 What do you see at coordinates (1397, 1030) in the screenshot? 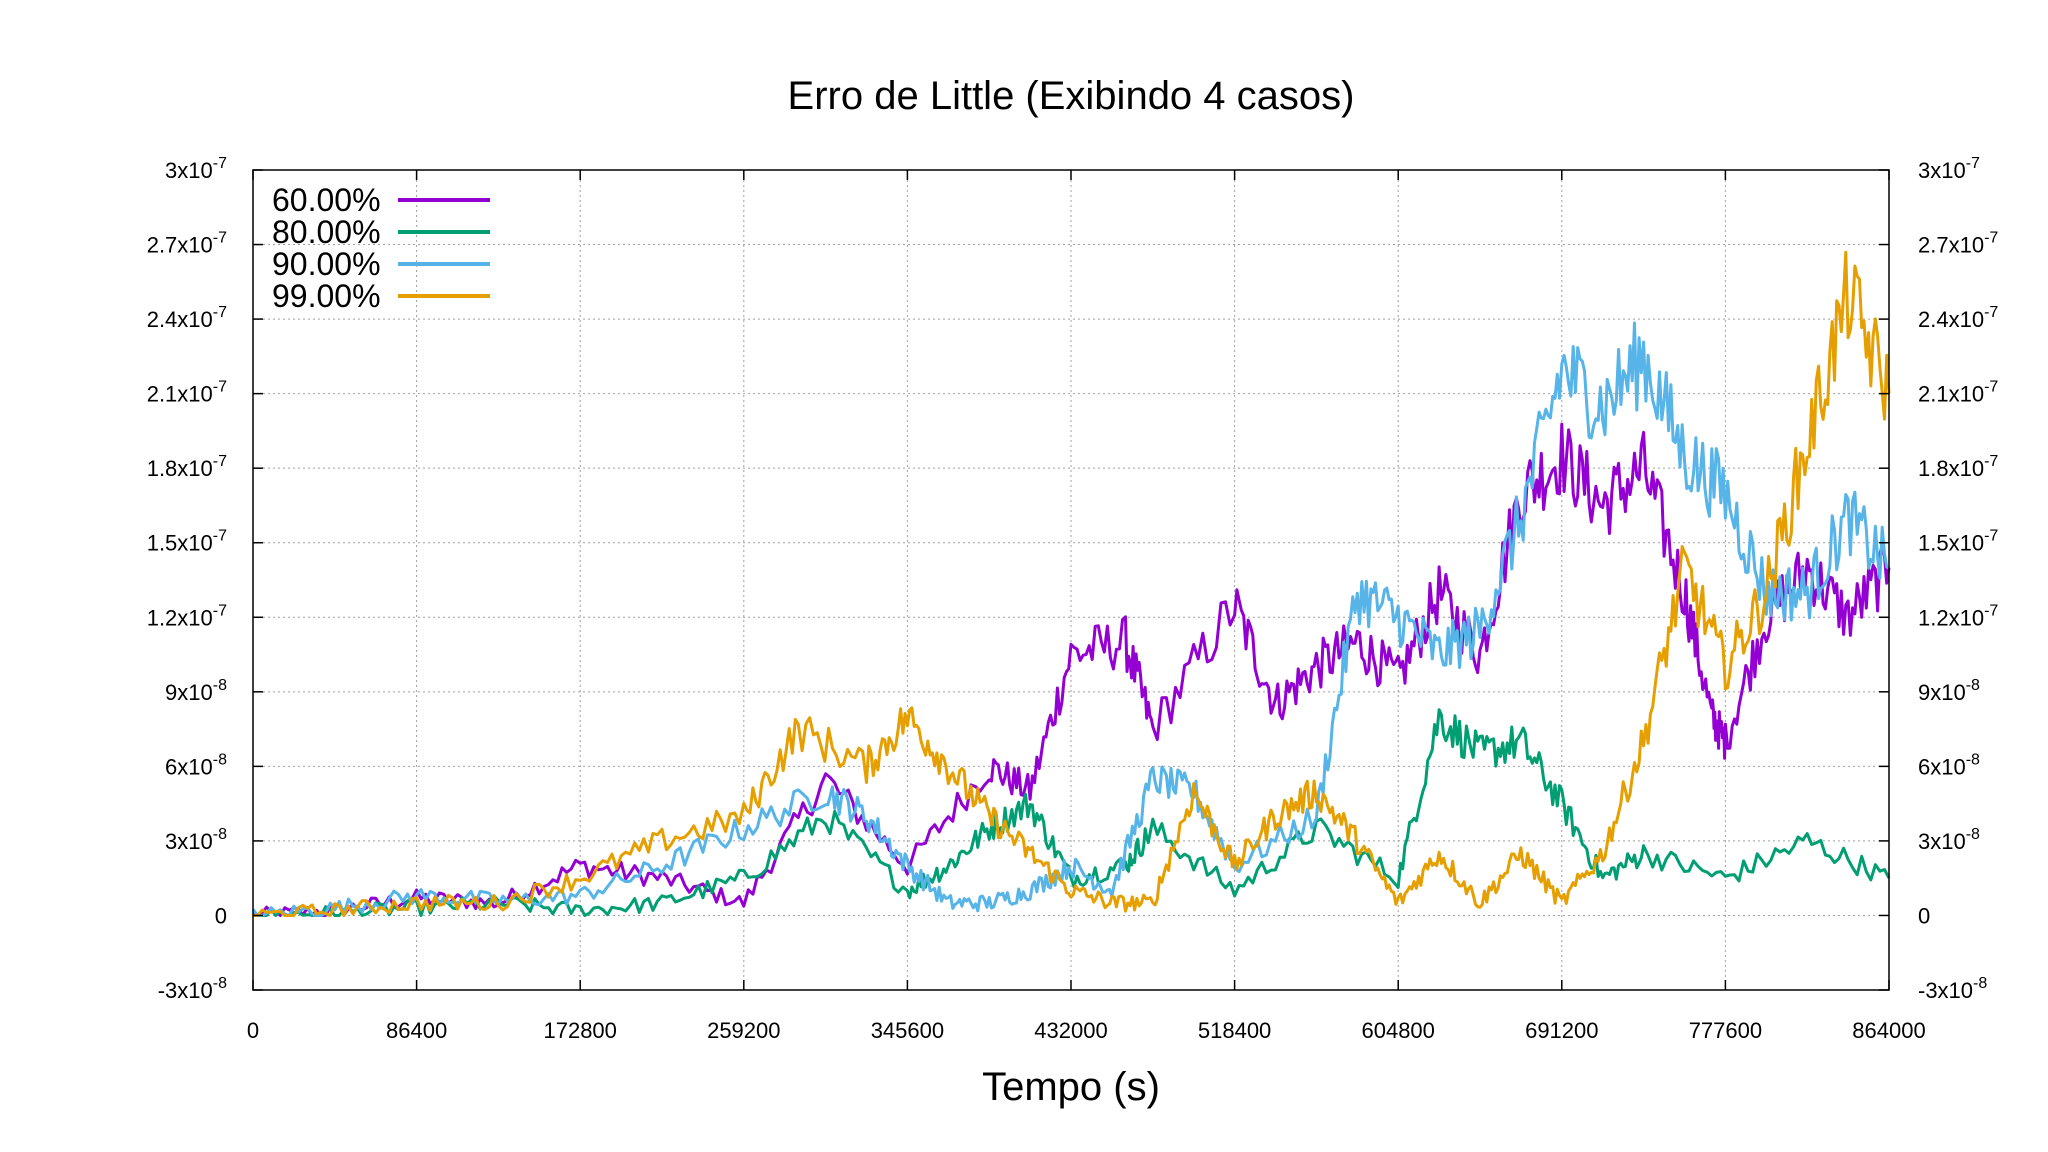
I see `x-tick-label: 604800` at bounding box center [1397, 1030].